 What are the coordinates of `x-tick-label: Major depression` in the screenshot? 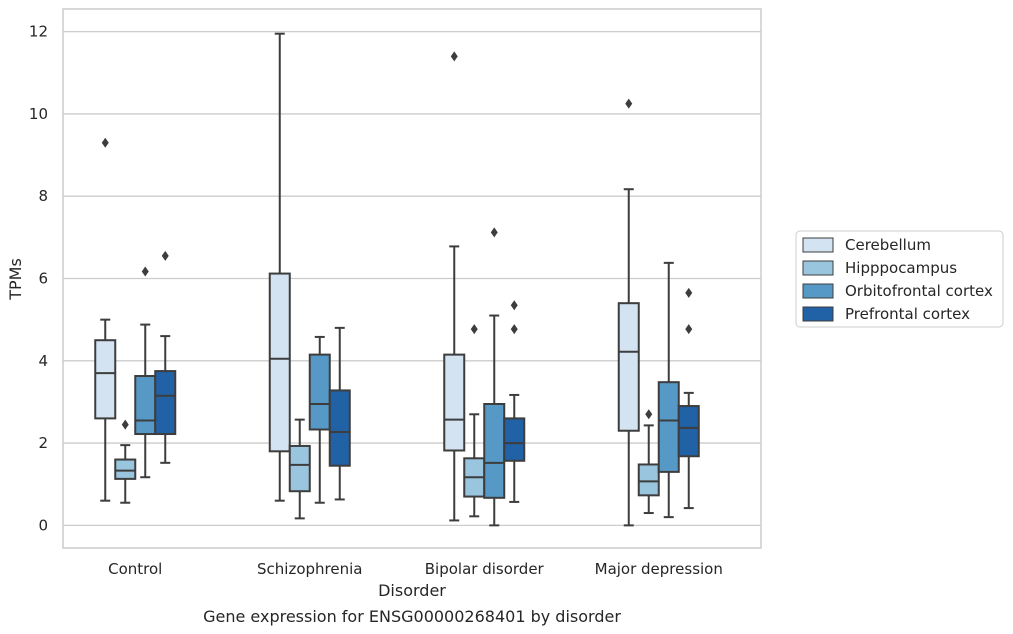 It's located at (659, 569).